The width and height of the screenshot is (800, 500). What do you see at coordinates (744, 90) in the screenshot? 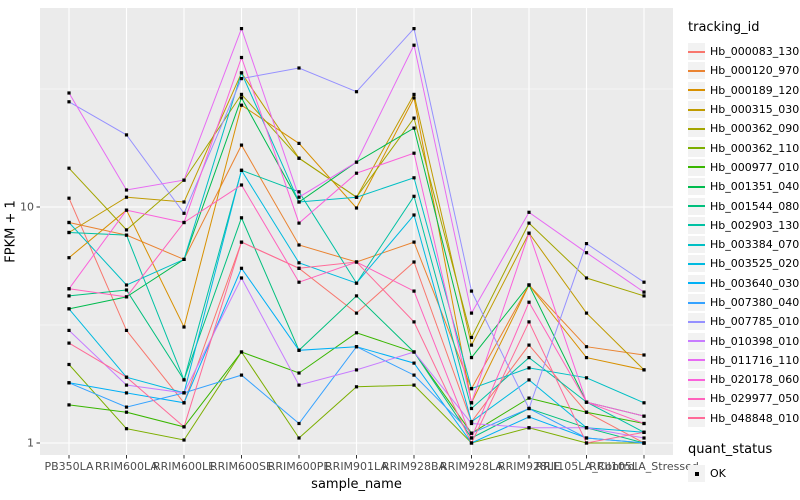
I see `legend-entry: Hb_000189_120` at bounding box center [744, 90].